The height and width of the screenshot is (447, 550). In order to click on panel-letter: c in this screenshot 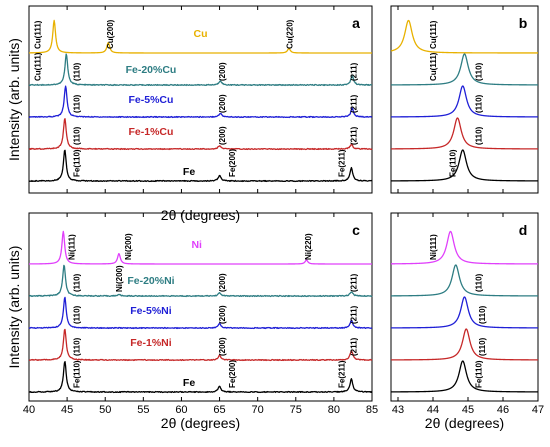, I will do `click(356, 230)`.